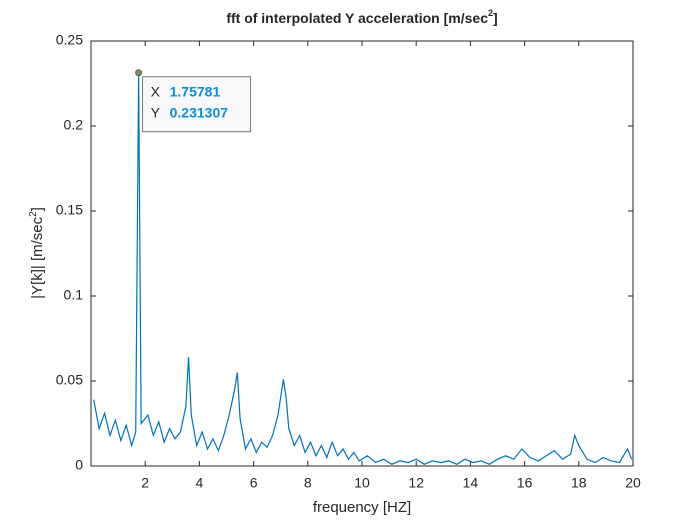  I want to click on datatip-x-label: X, so click(156, 91).